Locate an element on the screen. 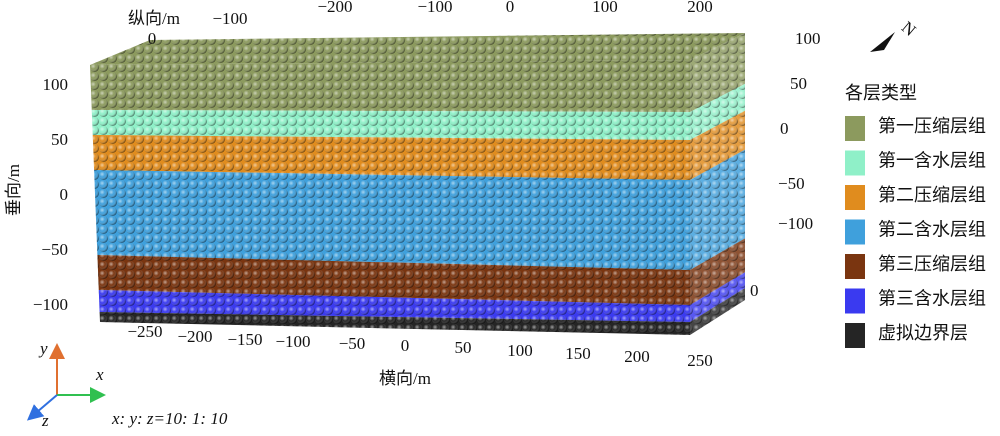 The image size is (1000, 436). tick-label: 250 is located at coordinates (700, 360).